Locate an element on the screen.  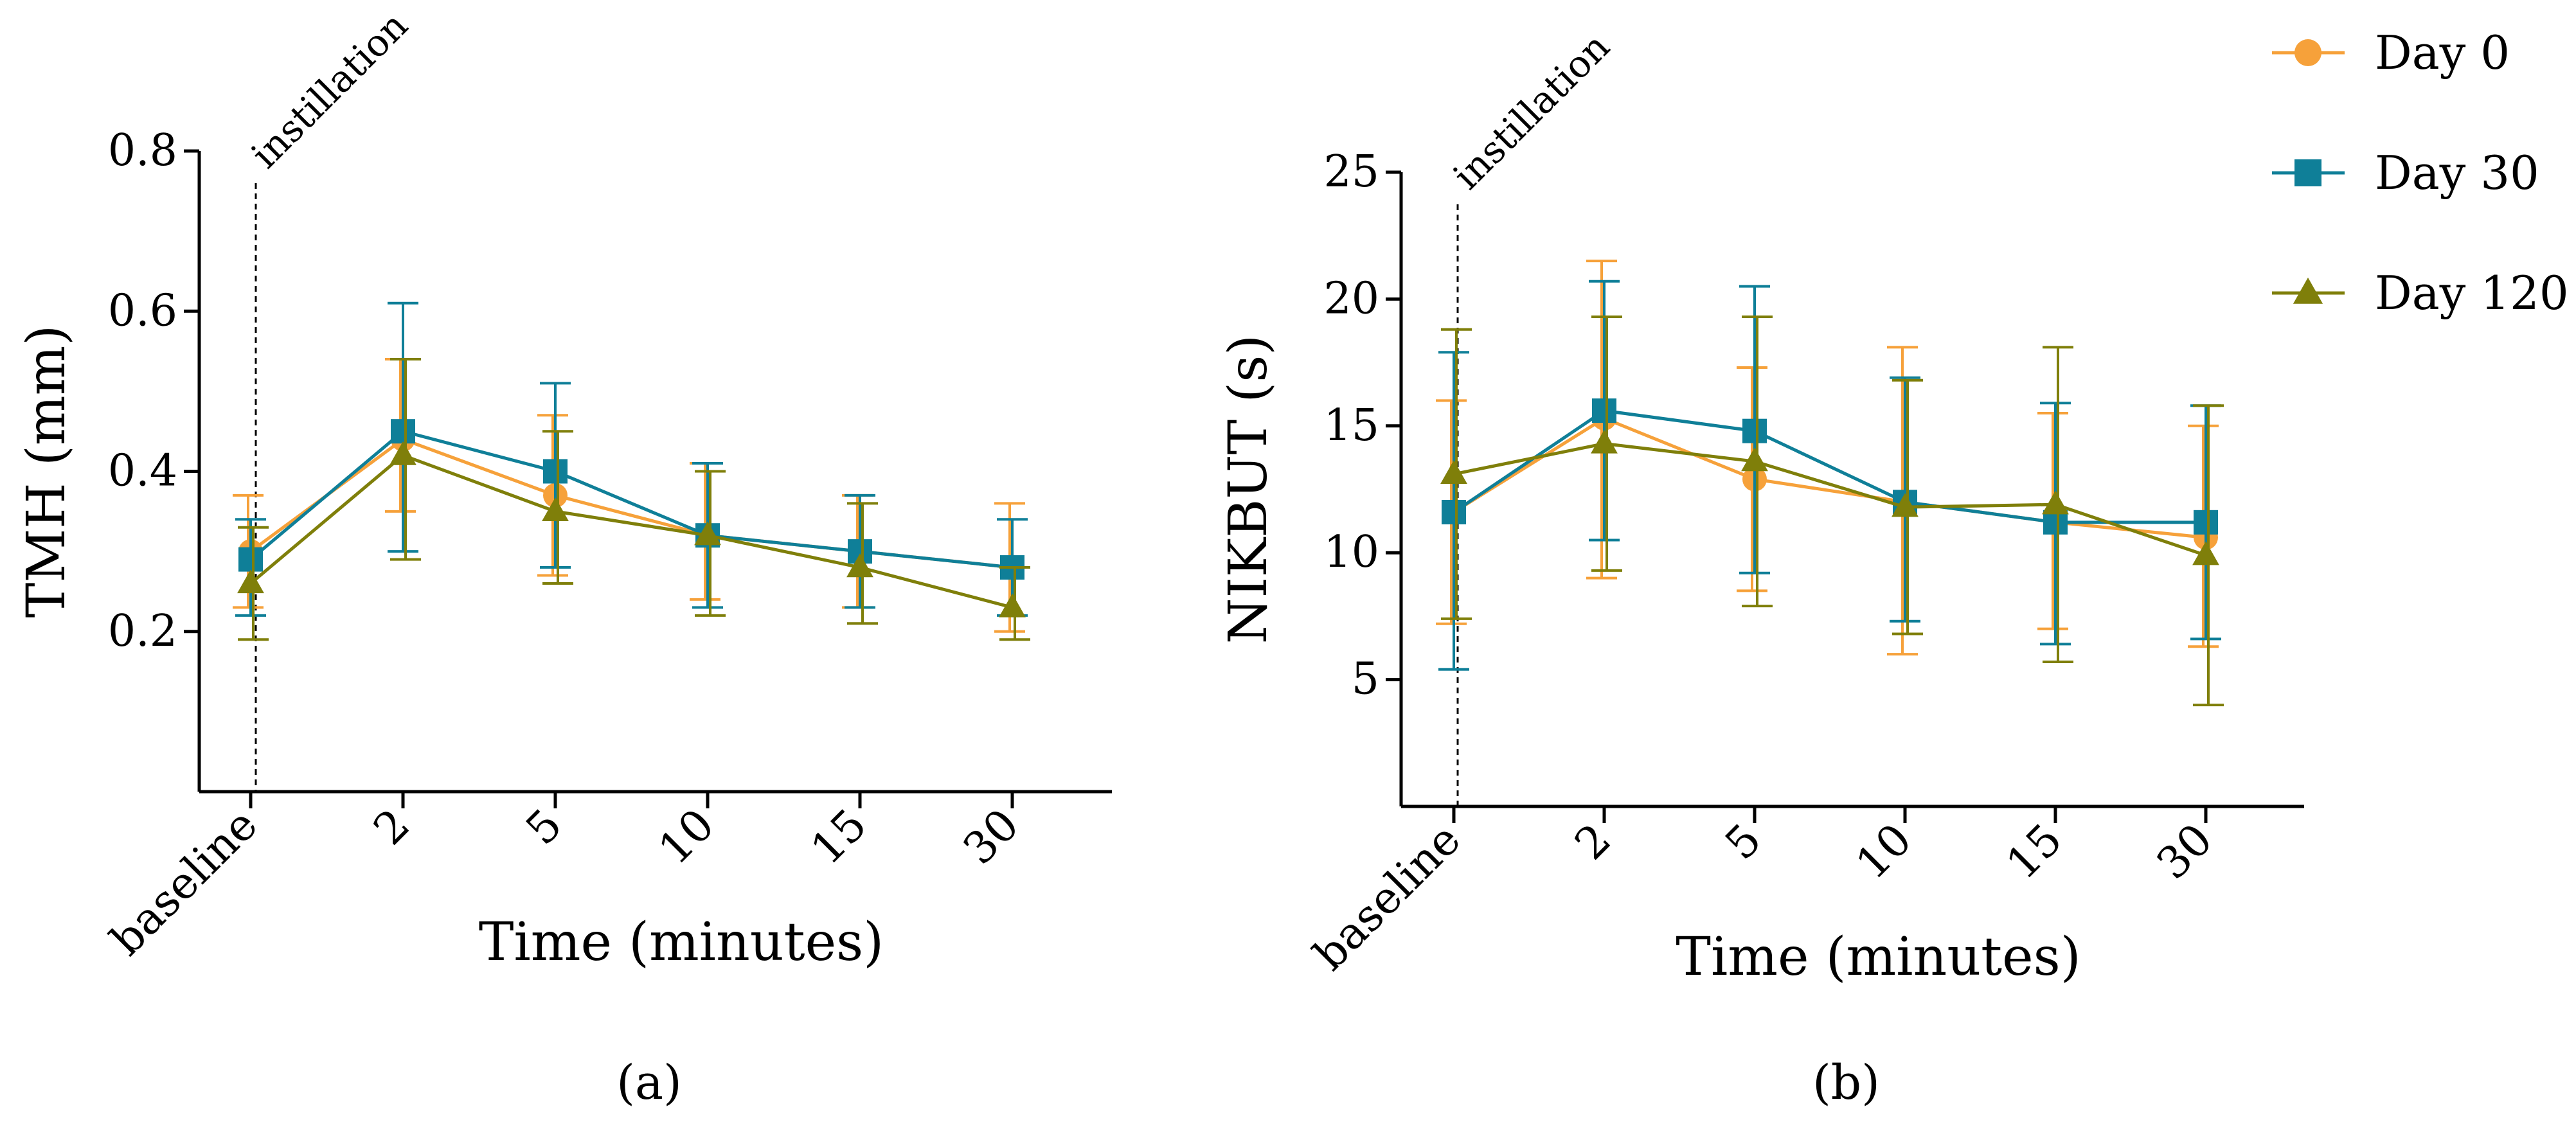
y-tick-label: 25 is located at coordinates (1351, 172).